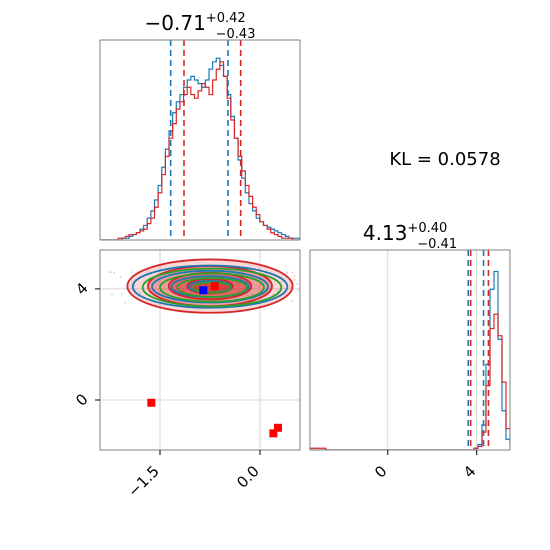 This screenshot has height=550, width=550. What do you see at coordinates (203, 290) in the screenshot?
I see `blue-square-marker` at bounding box center [203, 290].